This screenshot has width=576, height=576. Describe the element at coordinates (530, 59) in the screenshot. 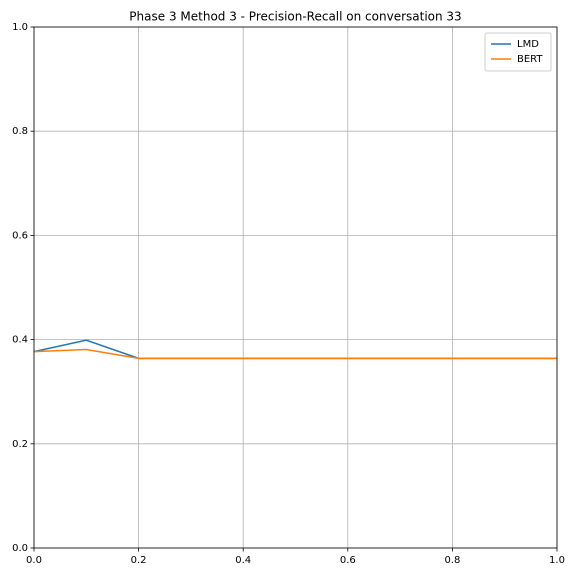

I see `legend-label: BERT` at that location.